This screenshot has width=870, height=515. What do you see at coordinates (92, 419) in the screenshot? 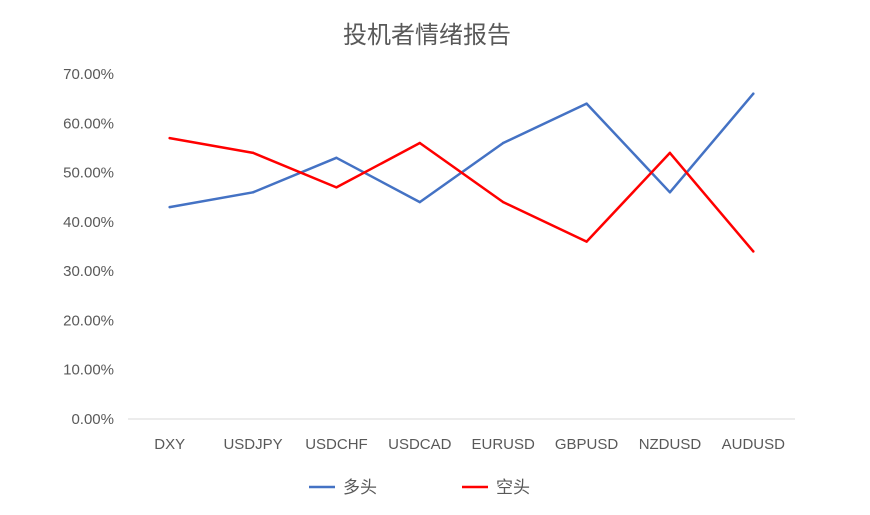
I see `y-tick-label: 0.00%` at bounding box center [92, 419].